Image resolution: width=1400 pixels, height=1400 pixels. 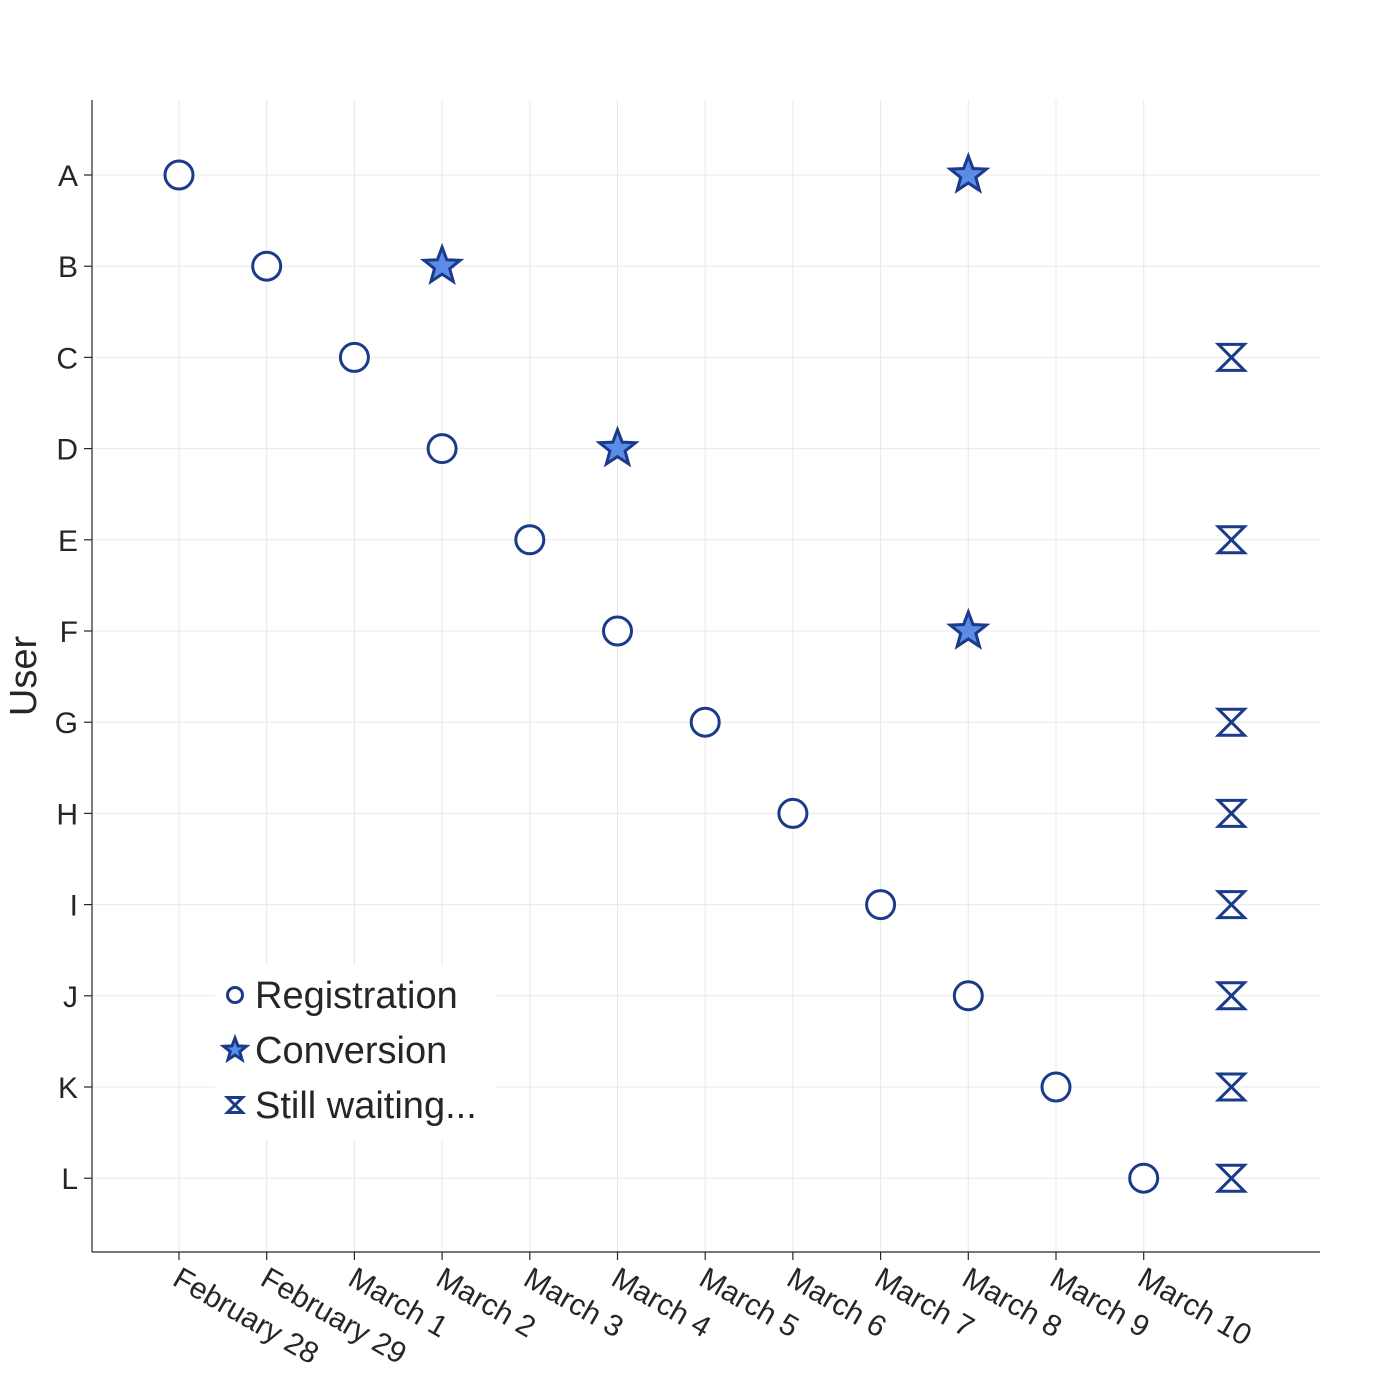 I want to click on y-tick-label: H, so click(x=67, y=814).